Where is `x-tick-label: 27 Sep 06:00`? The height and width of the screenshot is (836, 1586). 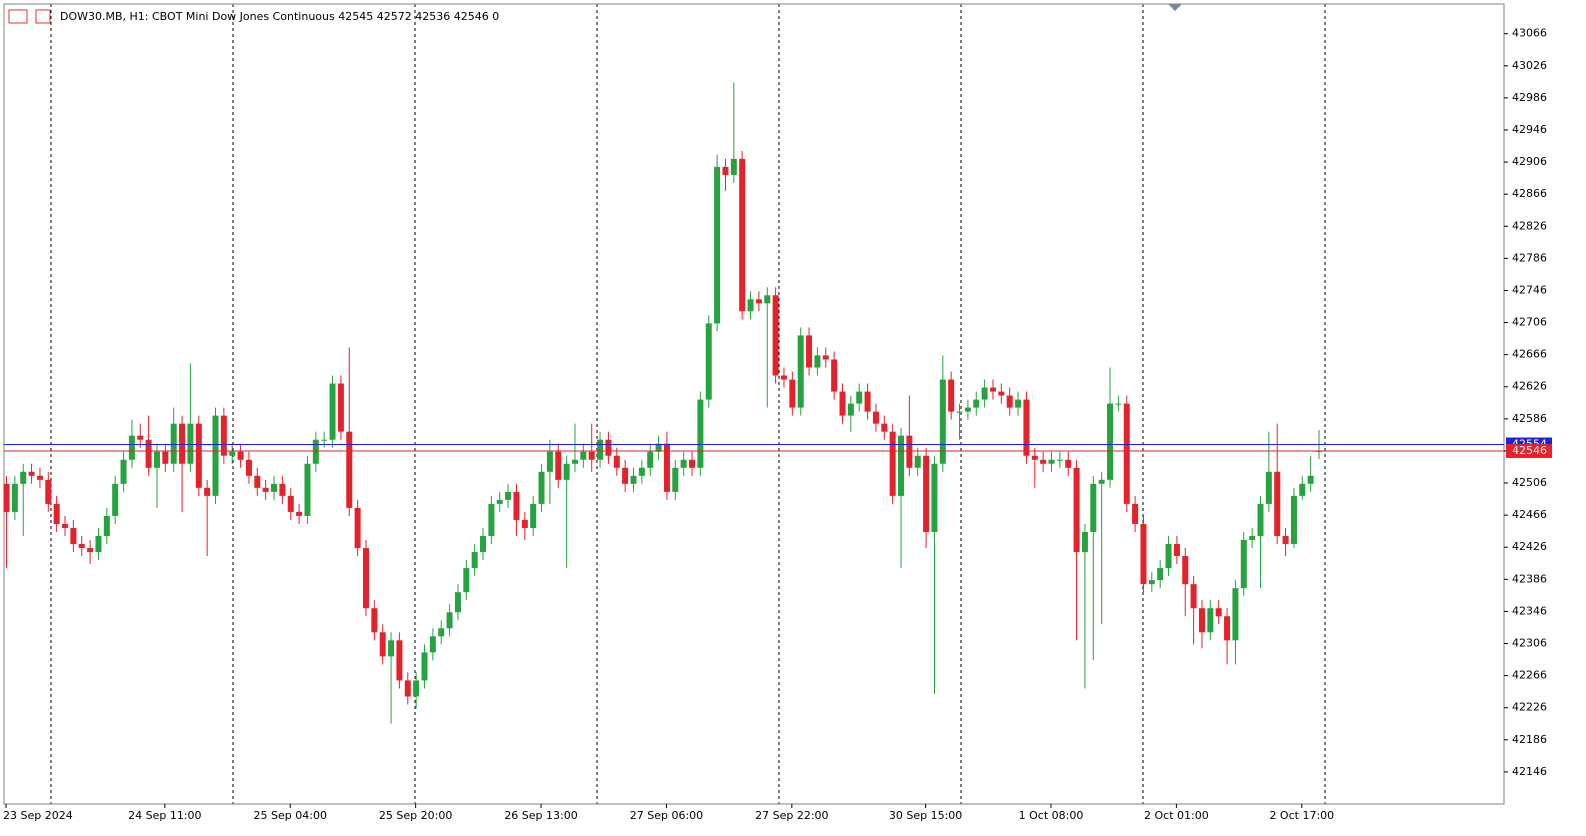
x-tick-label: 27 Sep 06:00 is located at coordinates (666, 815).